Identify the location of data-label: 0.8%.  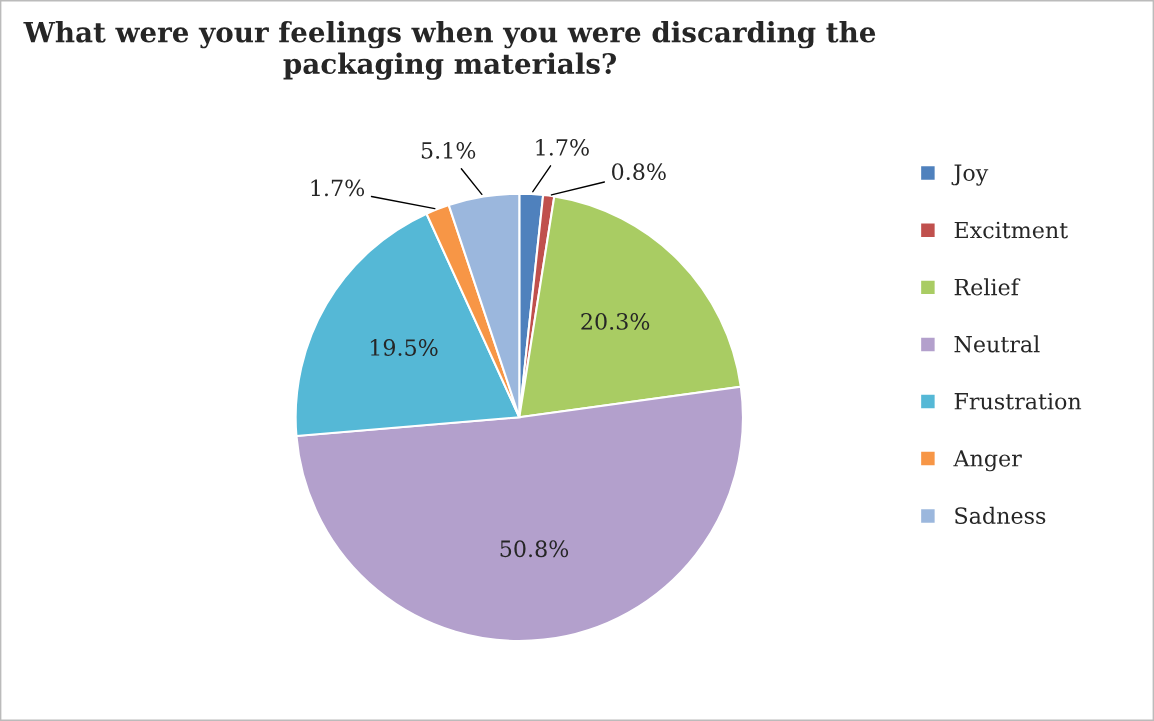
(639, 172).